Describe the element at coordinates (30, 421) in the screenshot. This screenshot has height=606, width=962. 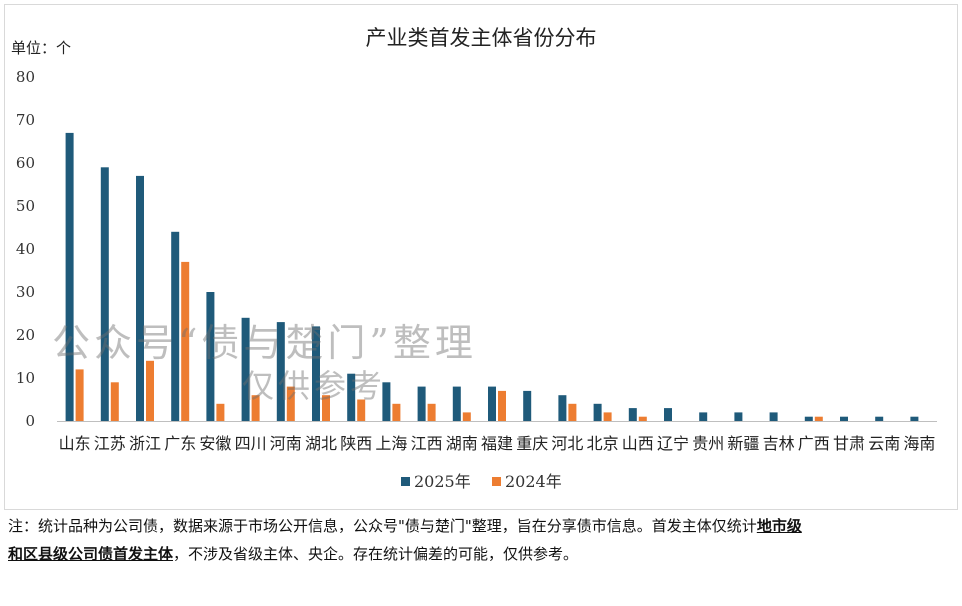
I see `y-tick-label: 0` at that location.